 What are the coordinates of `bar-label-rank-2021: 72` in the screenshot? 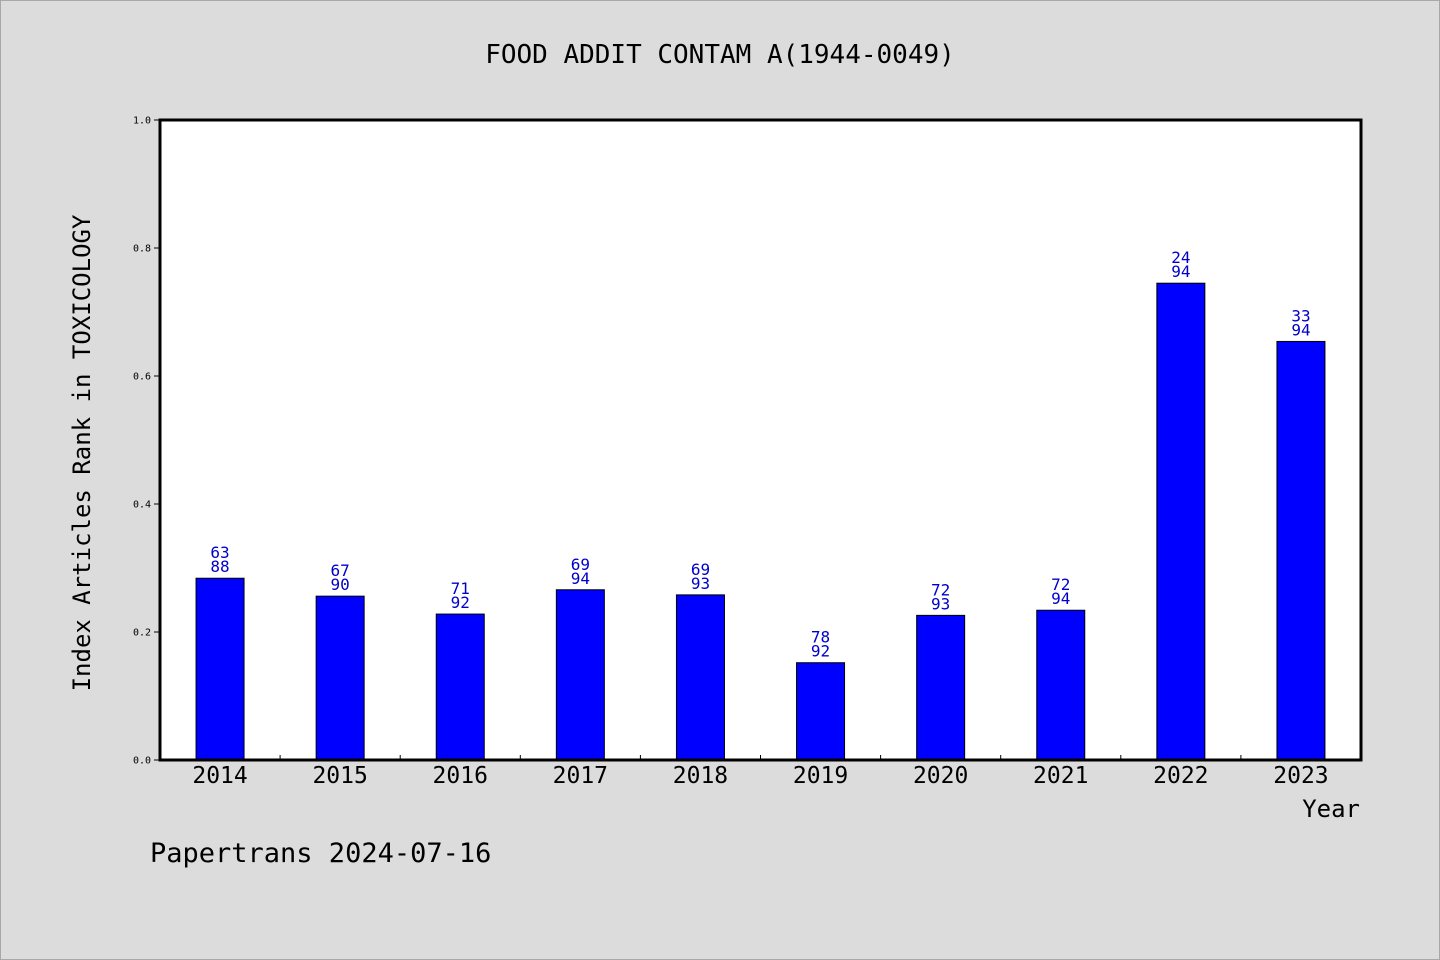 It's located at (1060, 584).